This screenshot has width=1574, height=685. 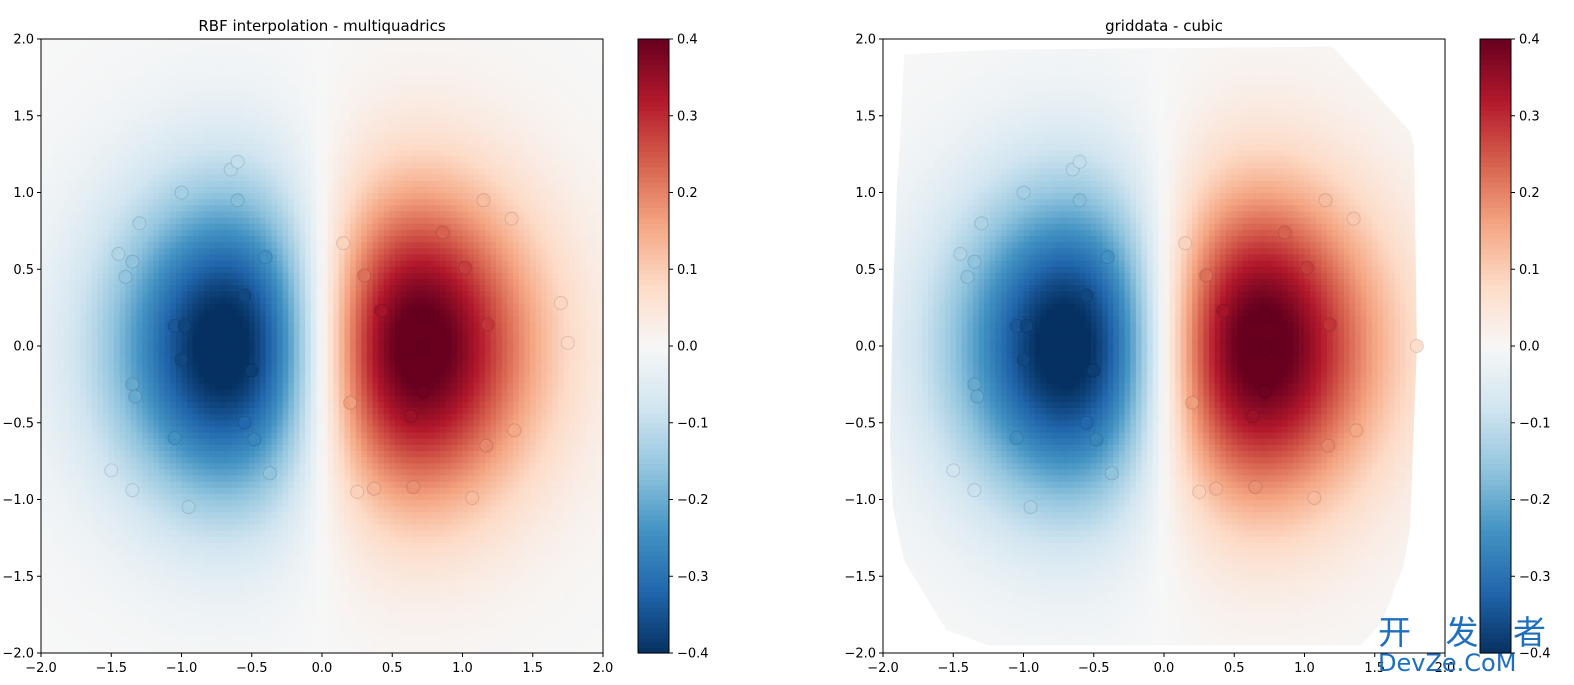 What do you see at coordinates (883, 668) in the screenshot?
I see `x-tick-label: −2.0` at bounding box center [883, 668].